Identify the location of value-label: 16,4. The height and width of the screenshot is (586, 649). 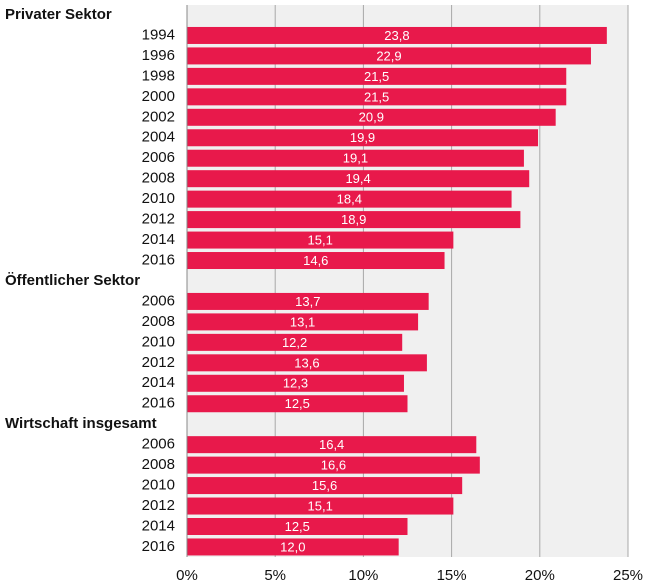
(331, 444).